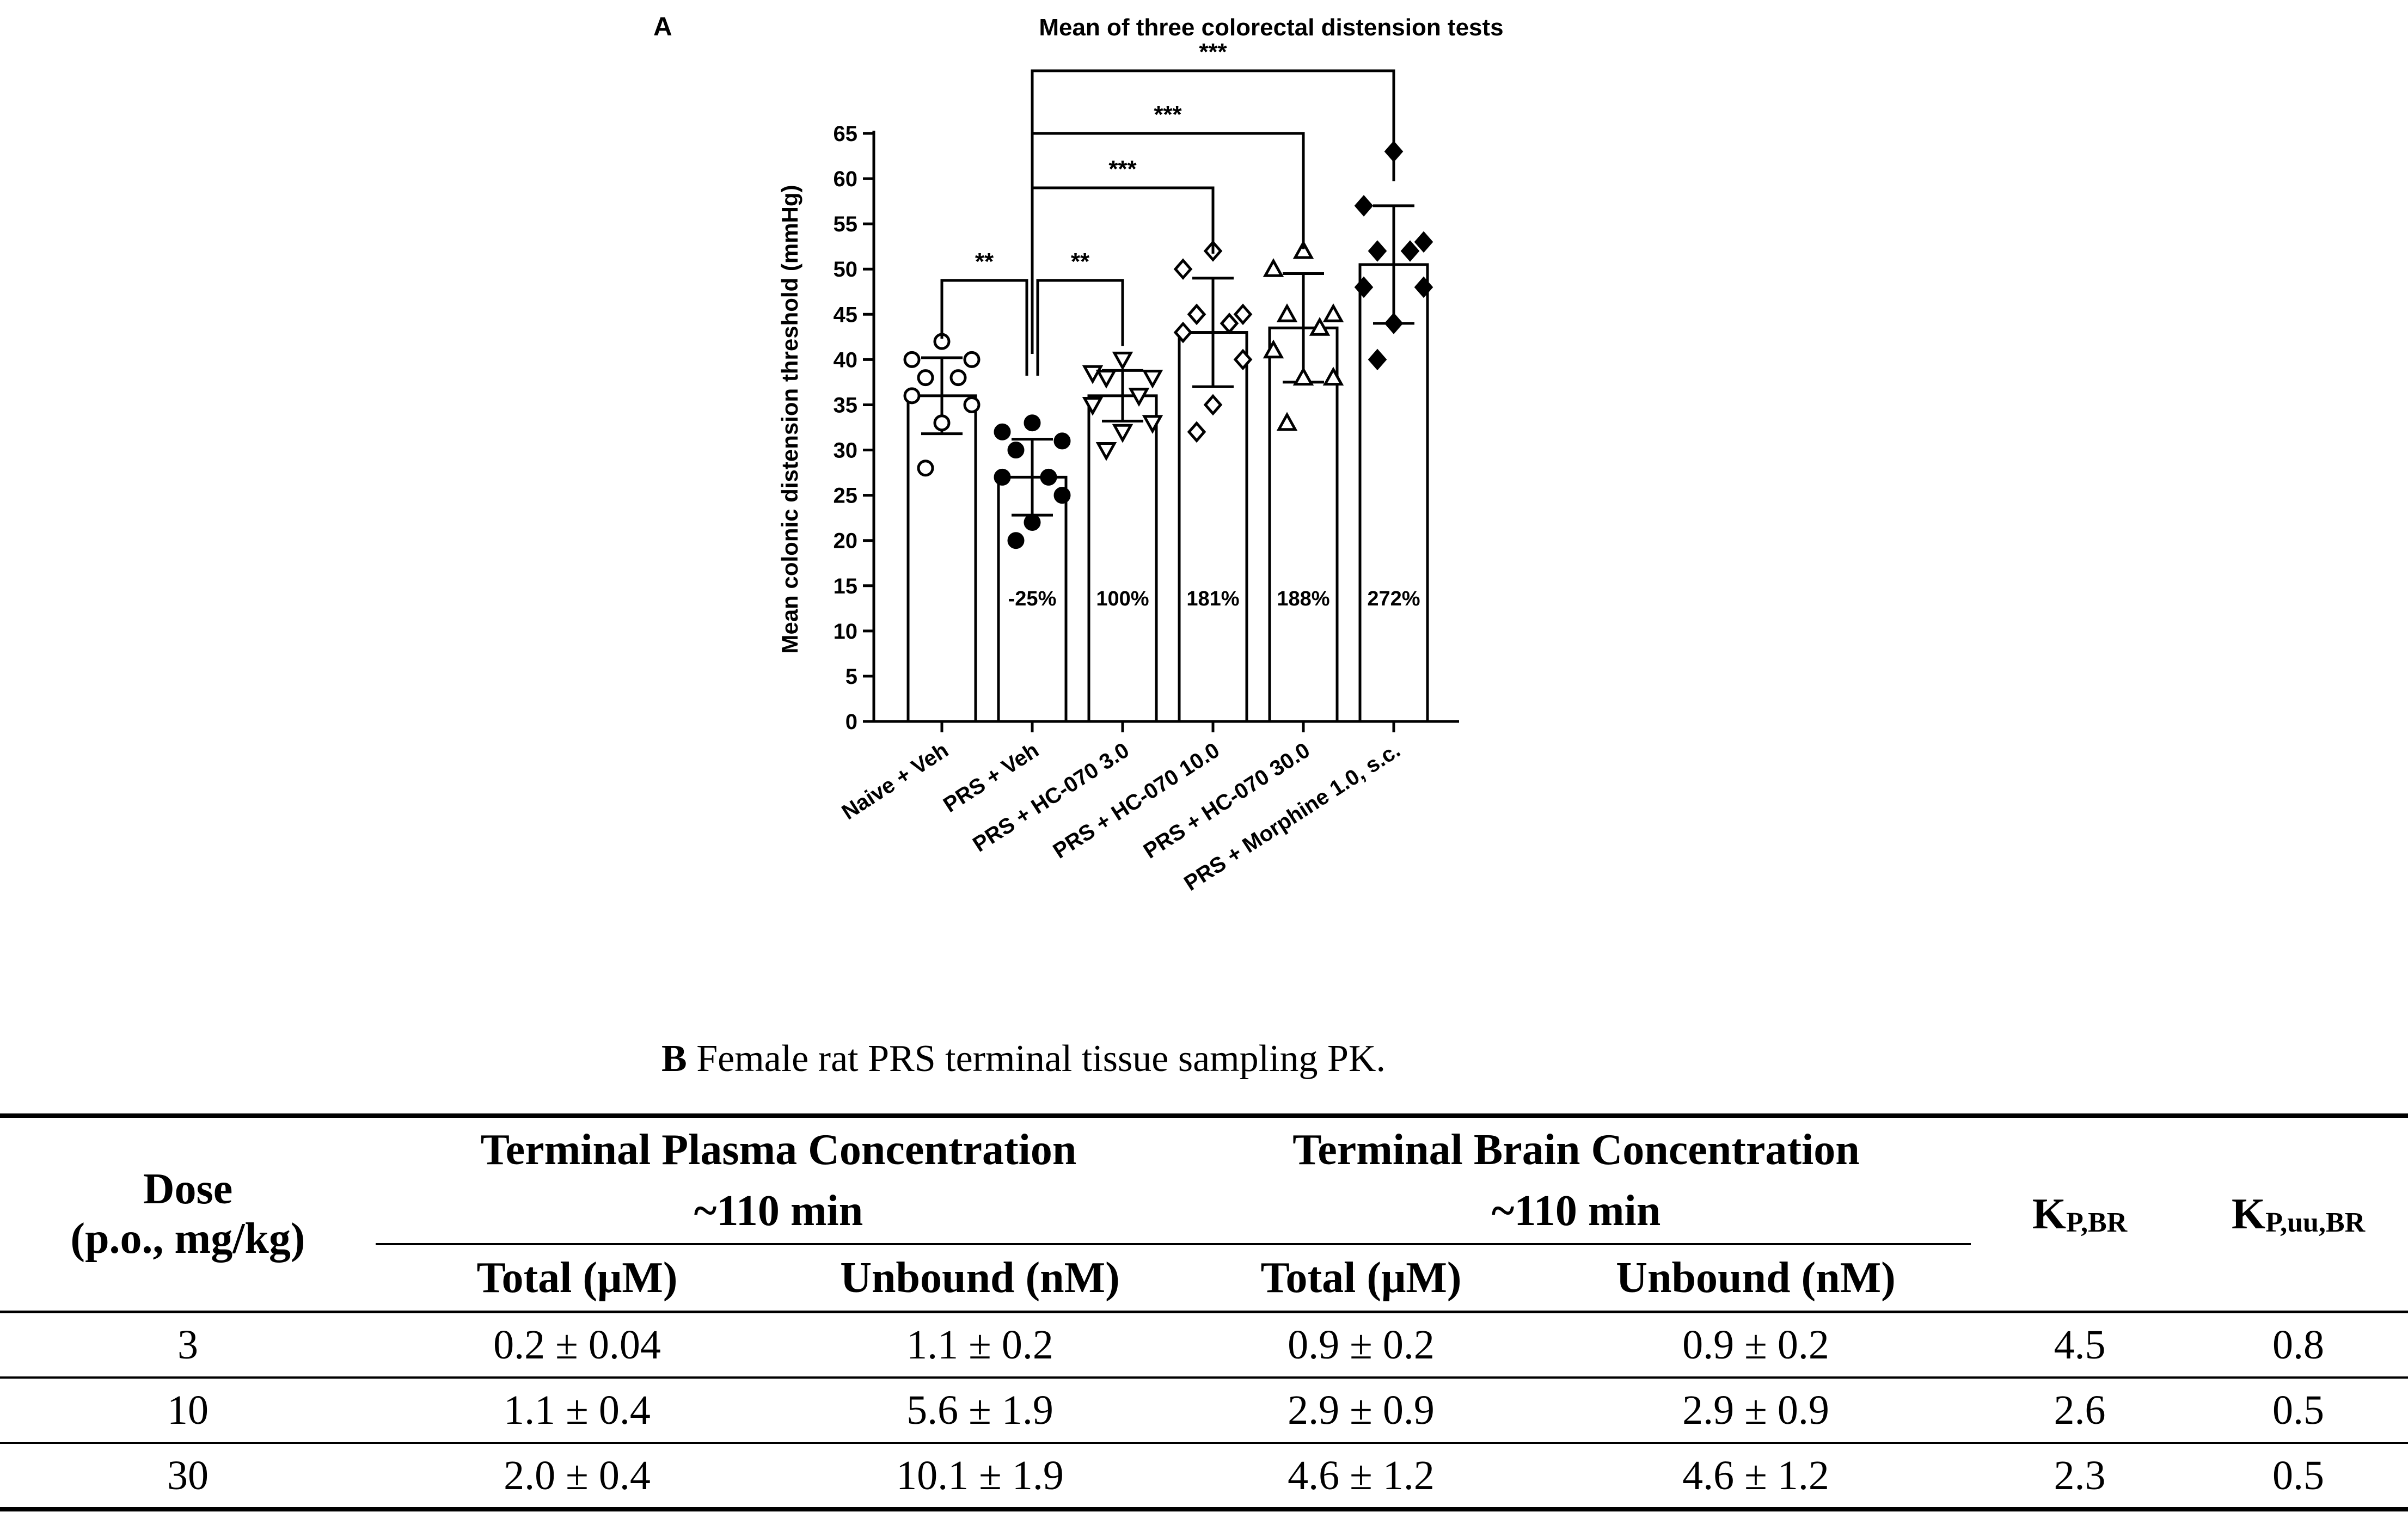  What do you see at coordinates (778, 1179) in the screenshot?
I see `plasma-header: Terminal Plasma Concentration ~110 min` at bounding box center [778, 1179].